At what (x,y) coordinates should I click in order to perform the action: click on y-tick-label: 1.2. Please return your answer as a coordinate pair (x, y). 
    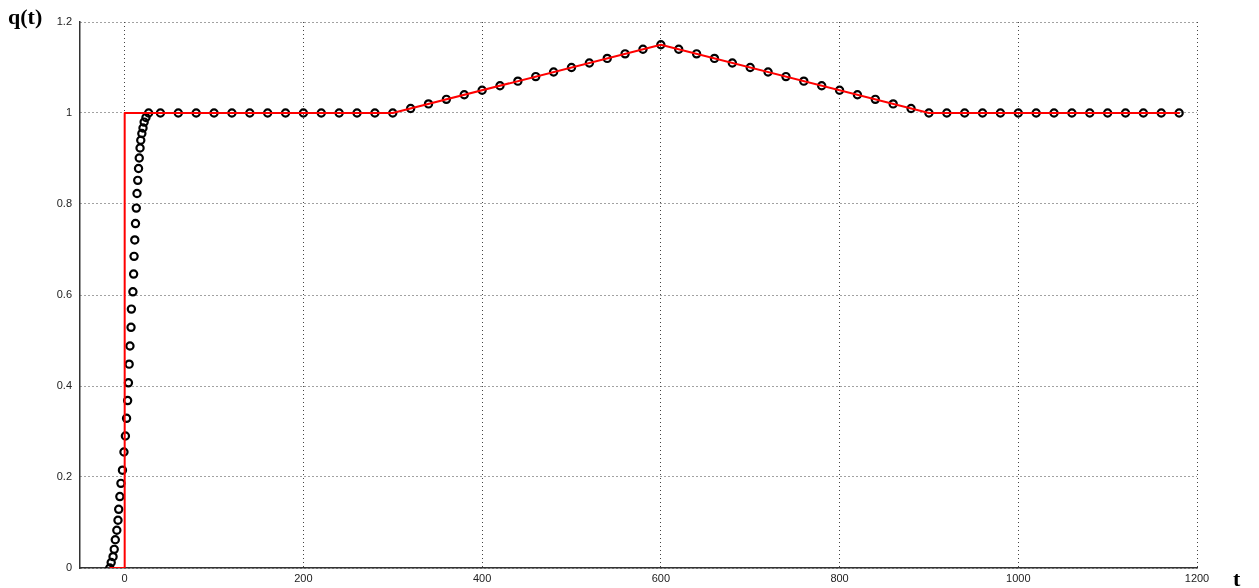
    Looking at the image, I should click on (64, 21).